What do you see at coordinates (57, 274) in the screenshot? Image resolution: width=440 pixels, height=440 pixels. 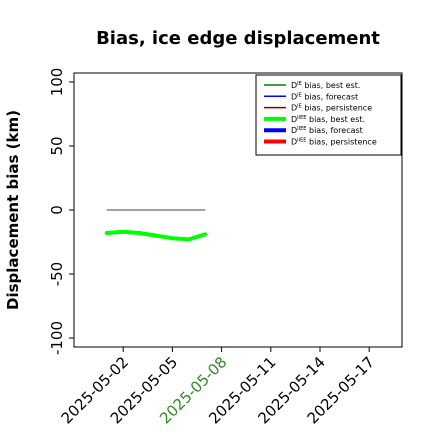 I see `y-tick-label: -50` at bounding box center [57, 274].